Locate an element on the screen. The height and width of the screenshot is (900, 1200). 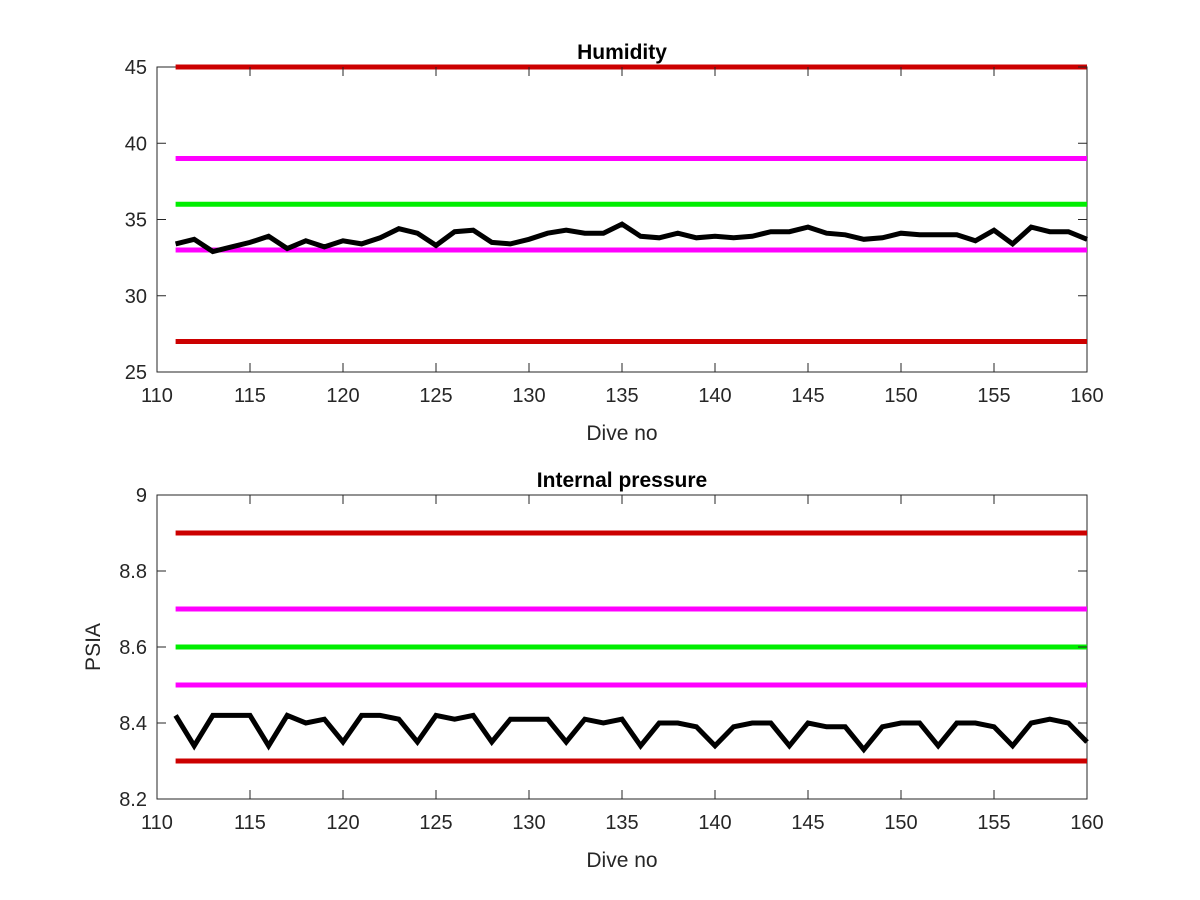
y-tick-label: 9 is located at coordinates (141, 496).